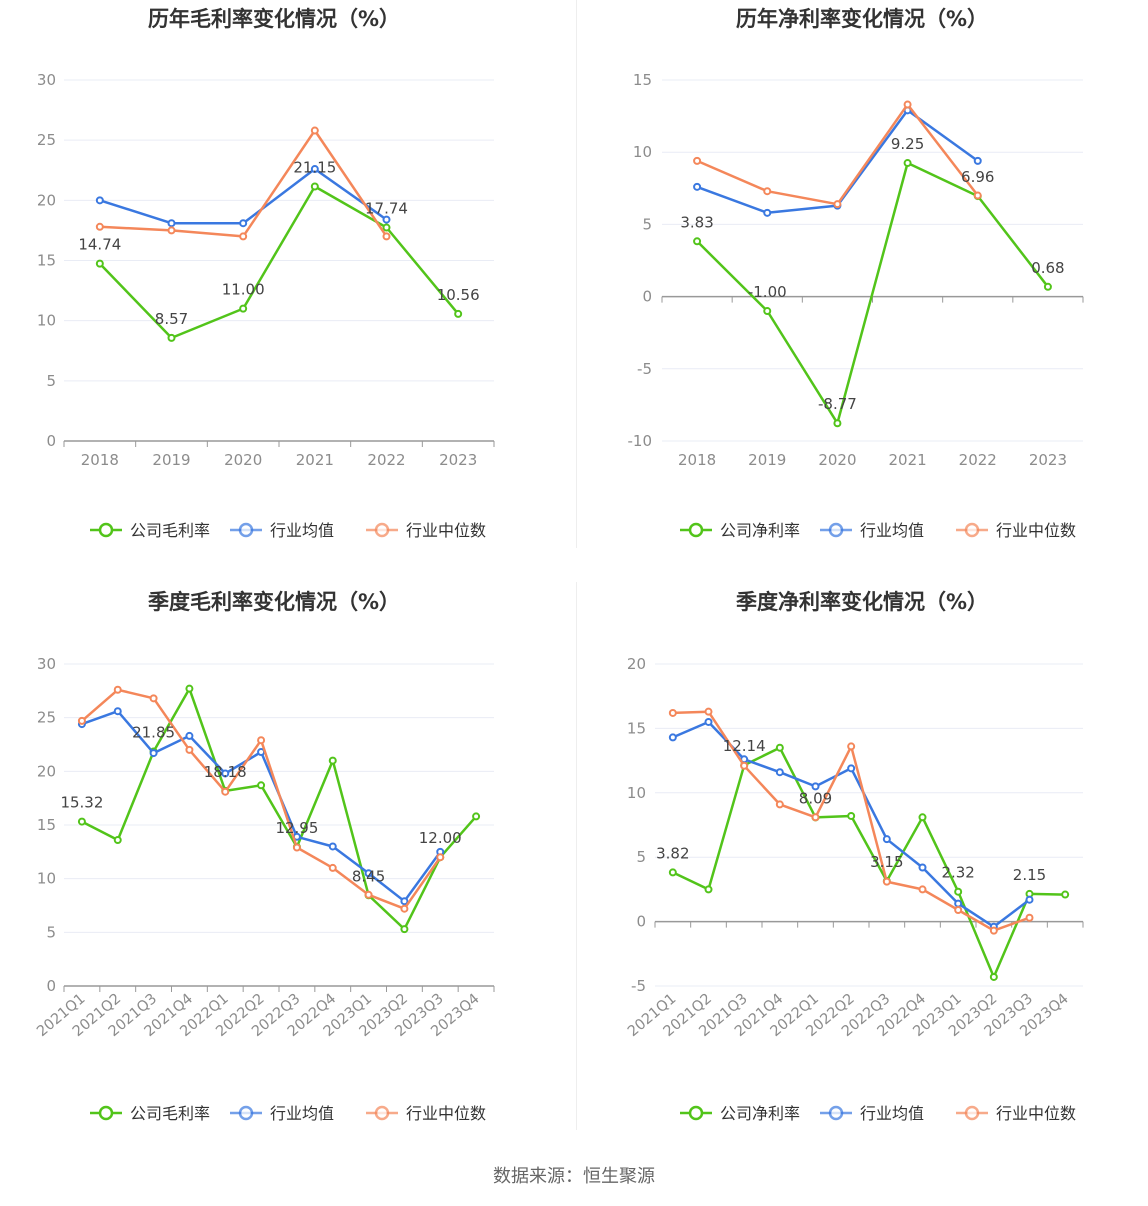 The height and width of the screenshot is (1206, 1148). I want to click on data-label: 2.15, so click(1029, 875).